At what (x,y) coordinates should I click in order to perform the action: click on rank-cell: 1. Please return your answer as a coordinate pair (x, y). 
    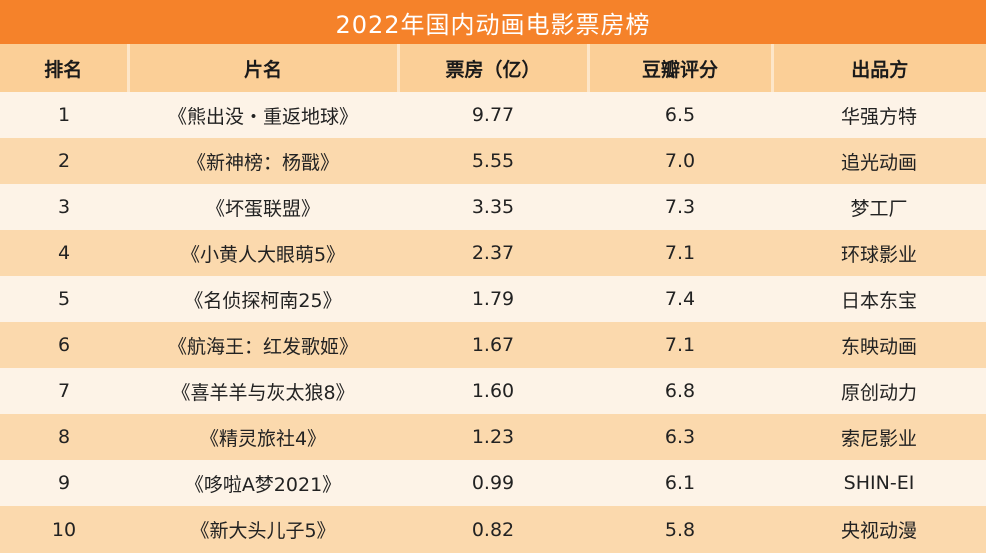
    Looking at the image, I should click on (64, 115).